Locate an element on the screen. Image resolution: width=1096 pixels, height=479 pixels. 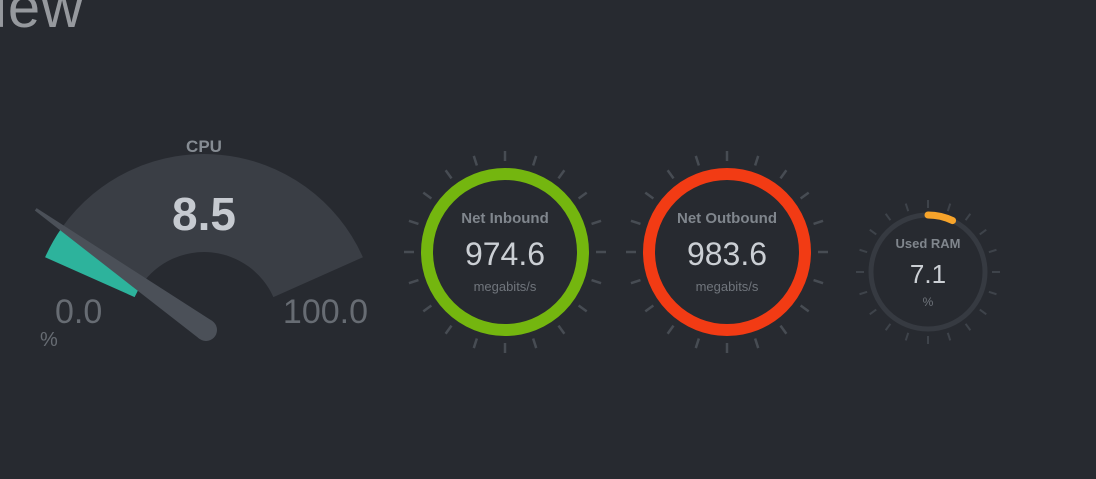
page-title: iew is located at coordinates (42, 20).